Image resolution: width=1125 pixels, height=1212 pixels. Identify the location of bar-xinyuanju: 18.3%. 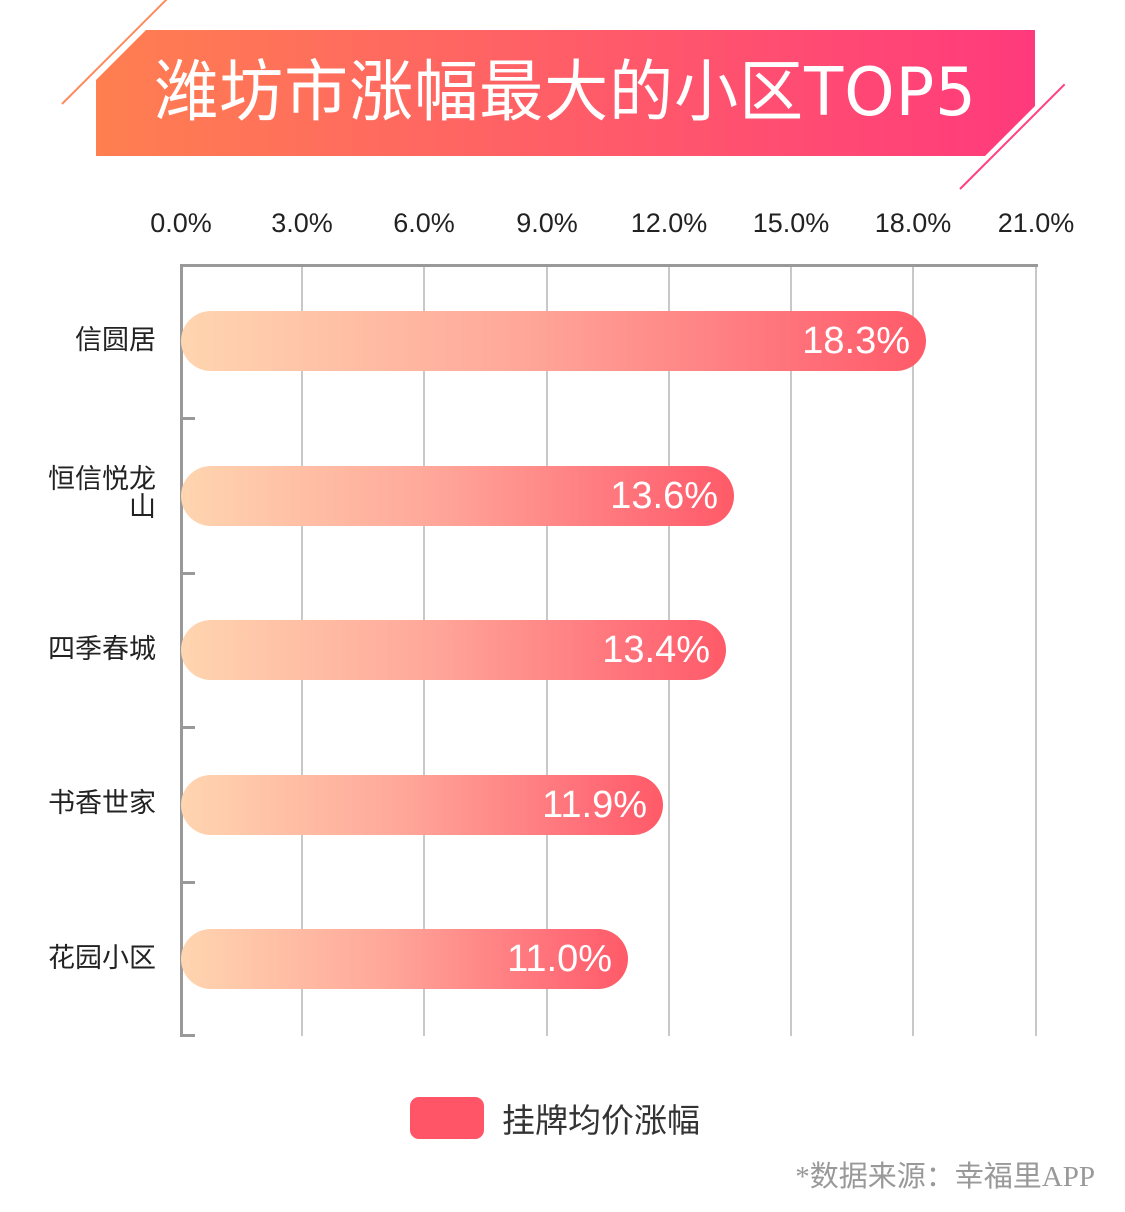
(553, 341).